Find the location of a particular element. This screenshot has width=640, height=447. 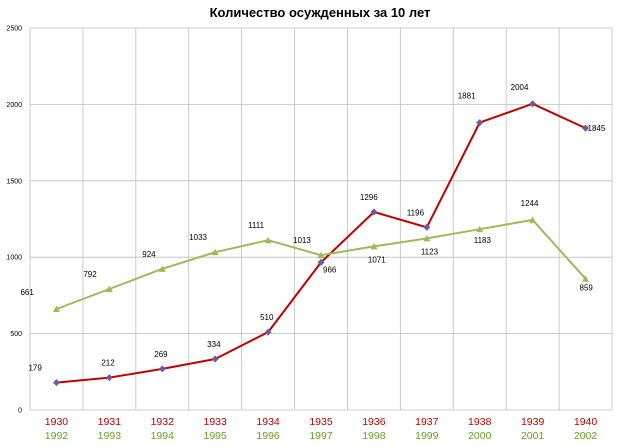

x-tick-label: 1934 is located at coordinates (268, 422).